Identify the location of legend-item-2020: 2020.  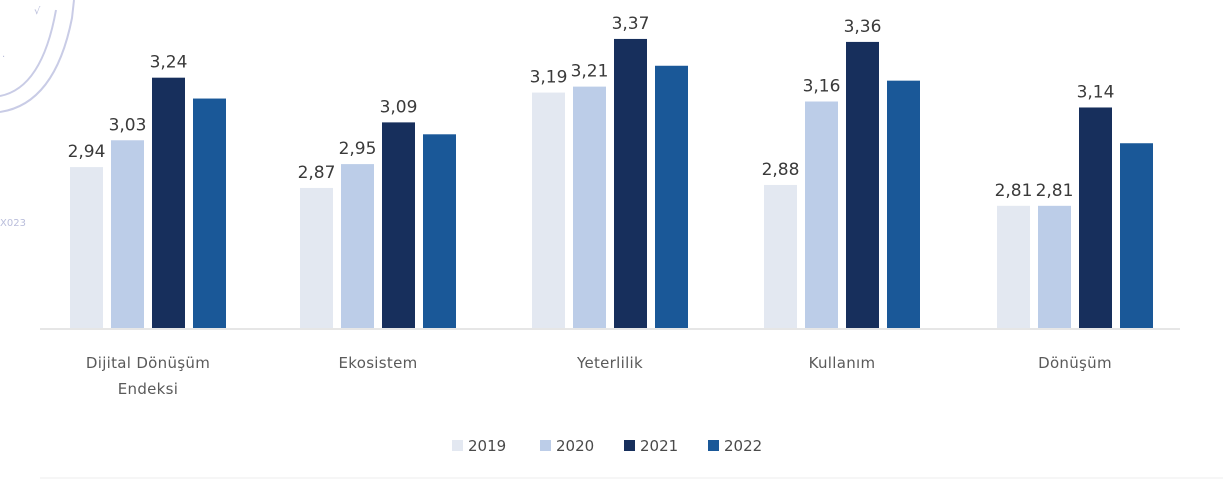
(567, 446).